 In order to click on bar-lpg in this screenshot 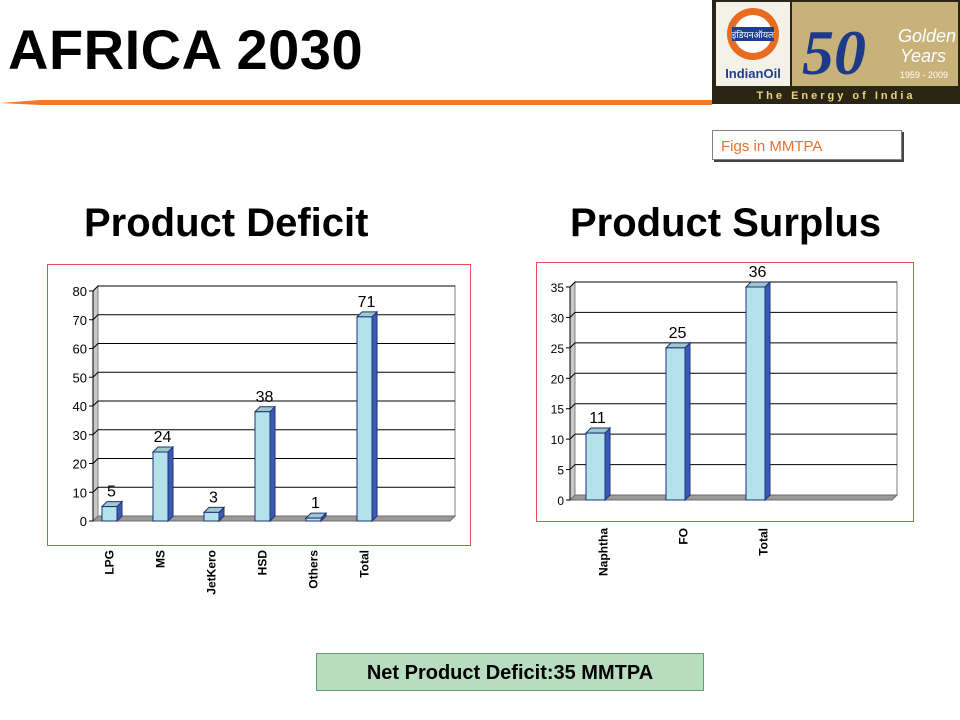, I will do `click(109, 514)`.